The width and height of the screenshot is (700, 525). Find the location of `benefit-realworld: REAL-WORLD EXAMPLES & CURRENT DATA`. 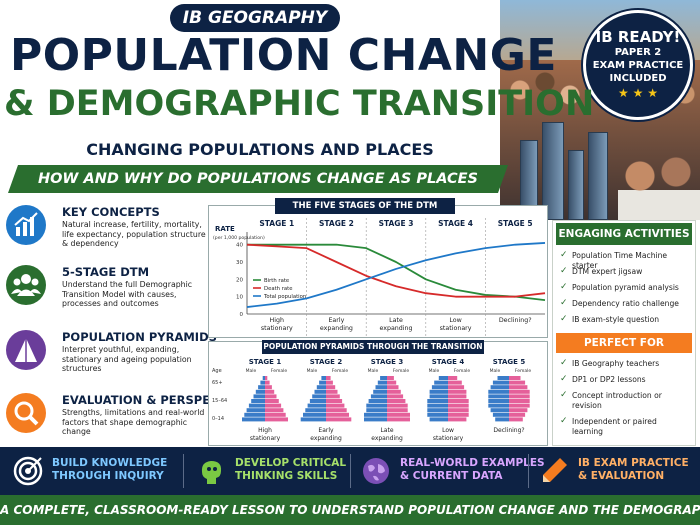

benefit-realworld: REAL-WORLD EXAMPLES & CURRENT DATA is located at coordinates (452, 472).